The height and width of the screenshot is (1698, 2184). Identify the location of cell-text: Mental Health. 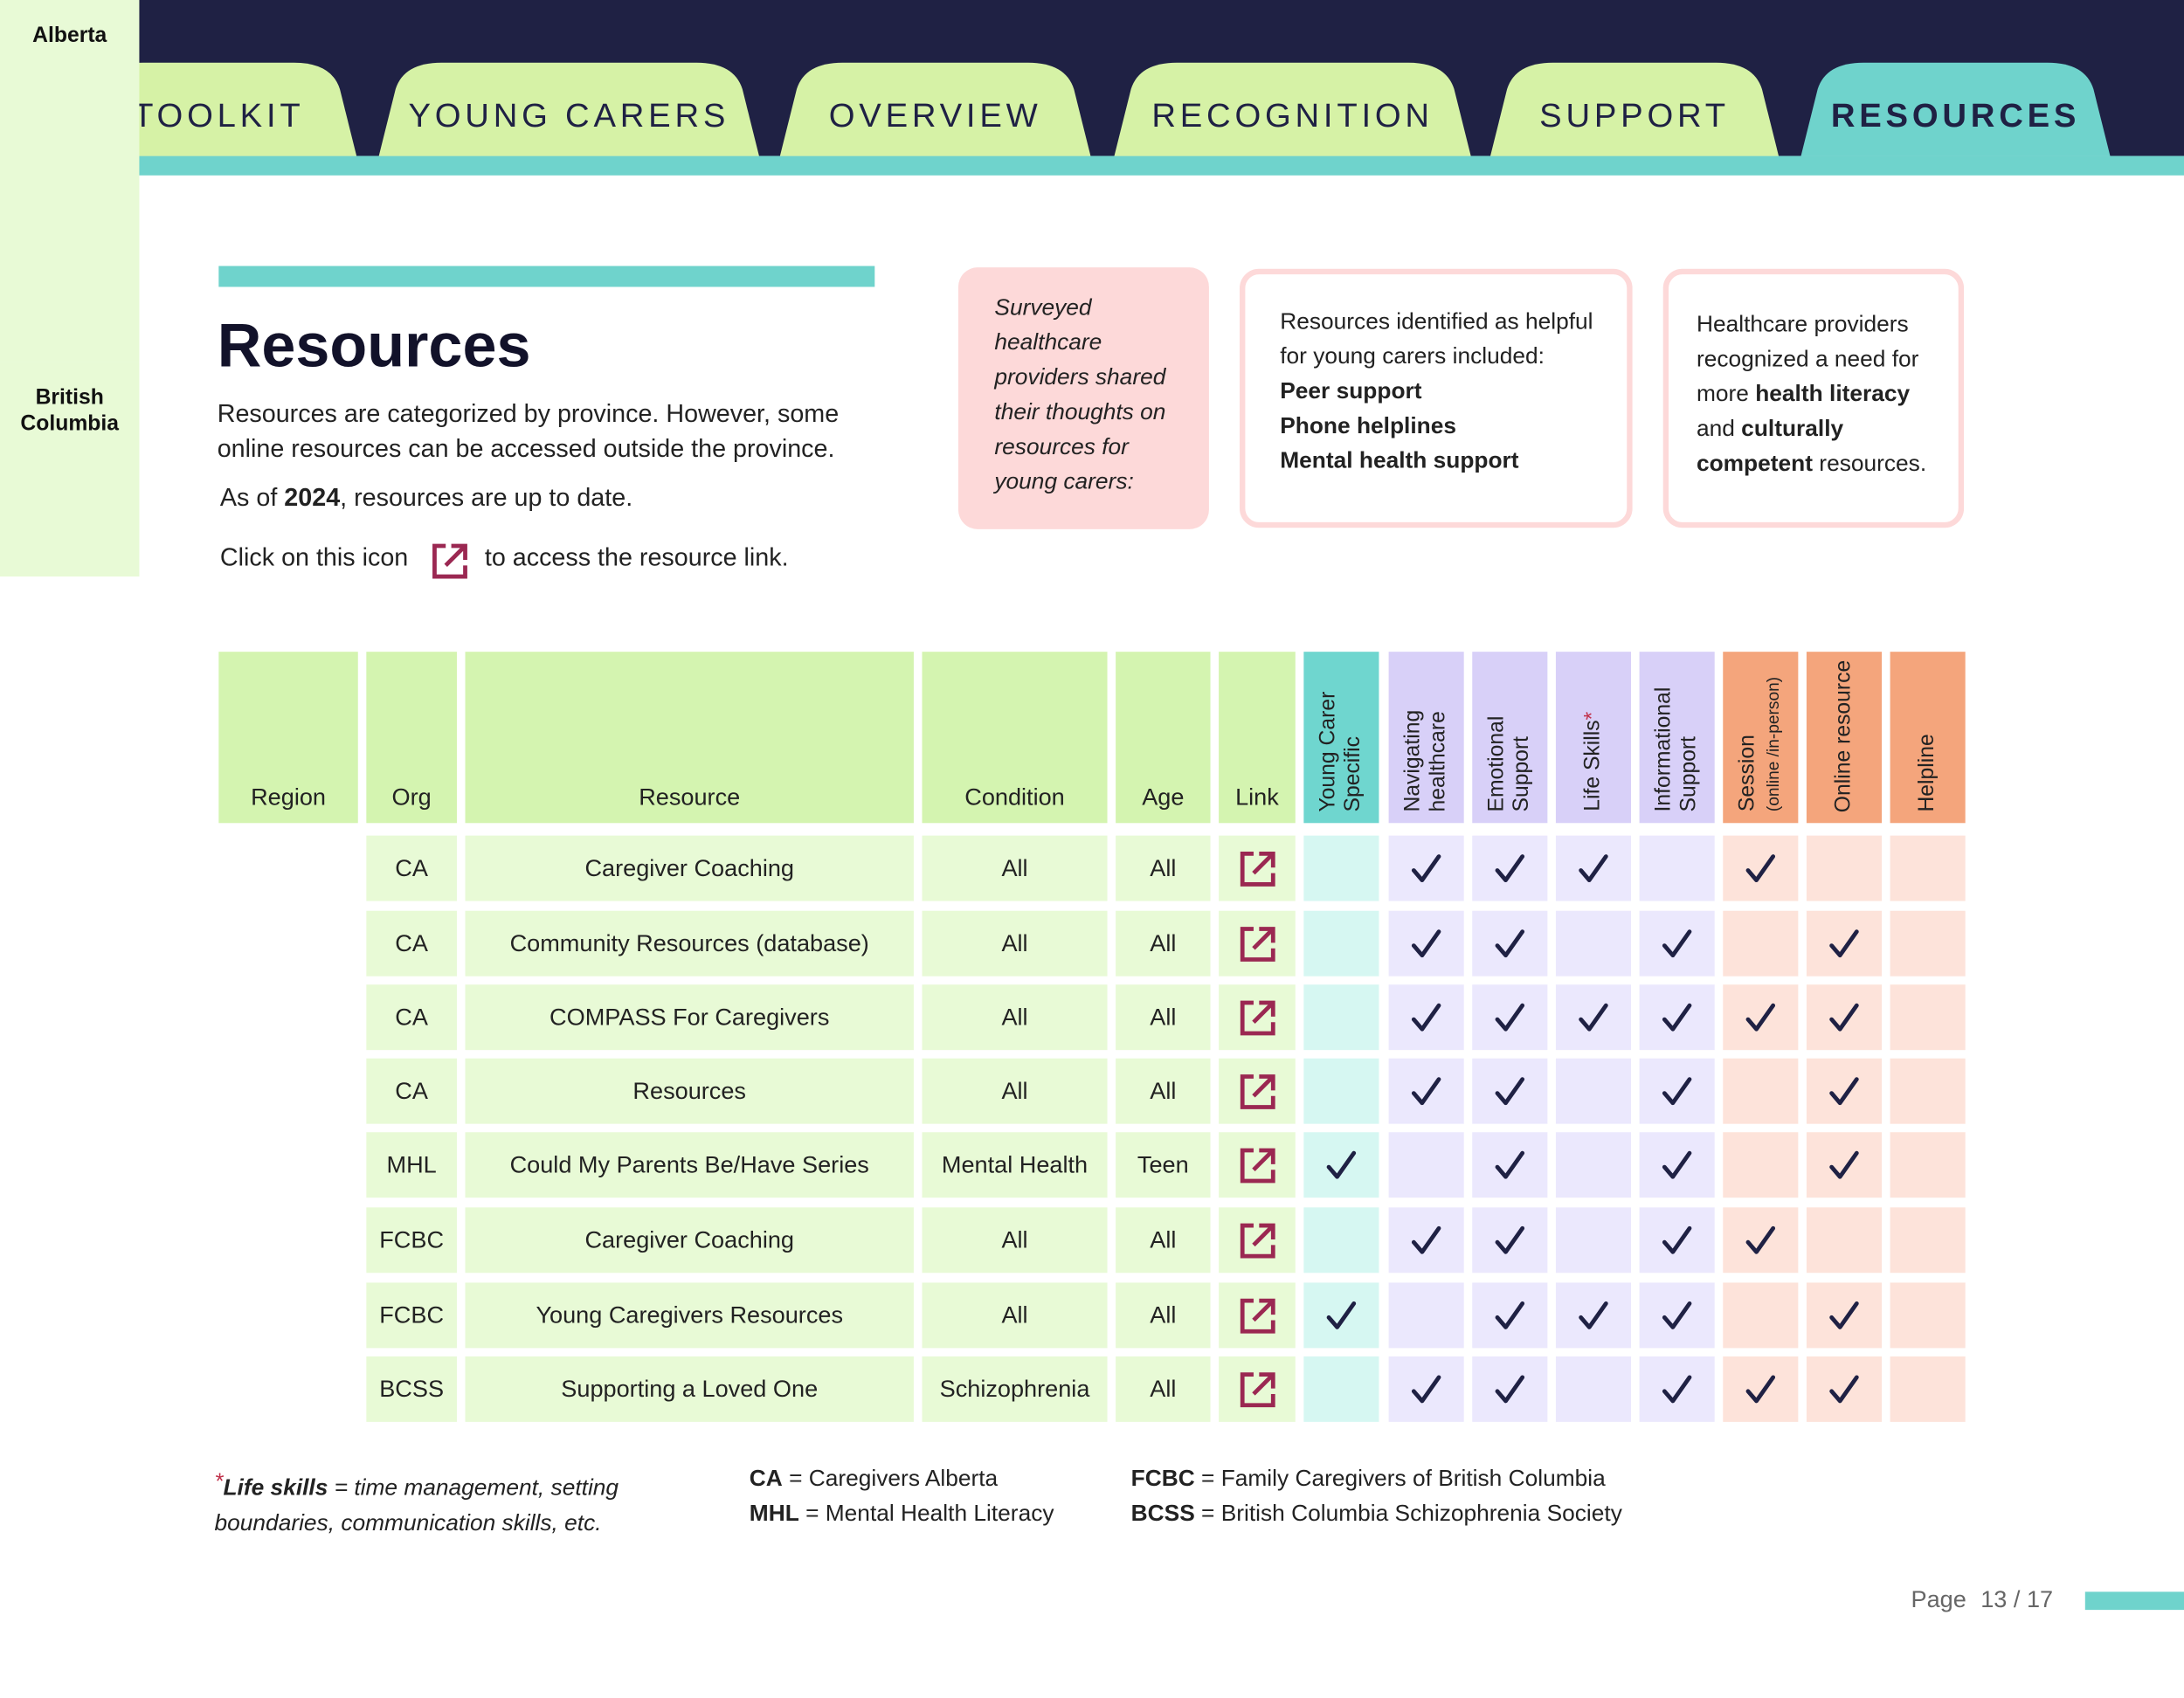
(1015, 1164).